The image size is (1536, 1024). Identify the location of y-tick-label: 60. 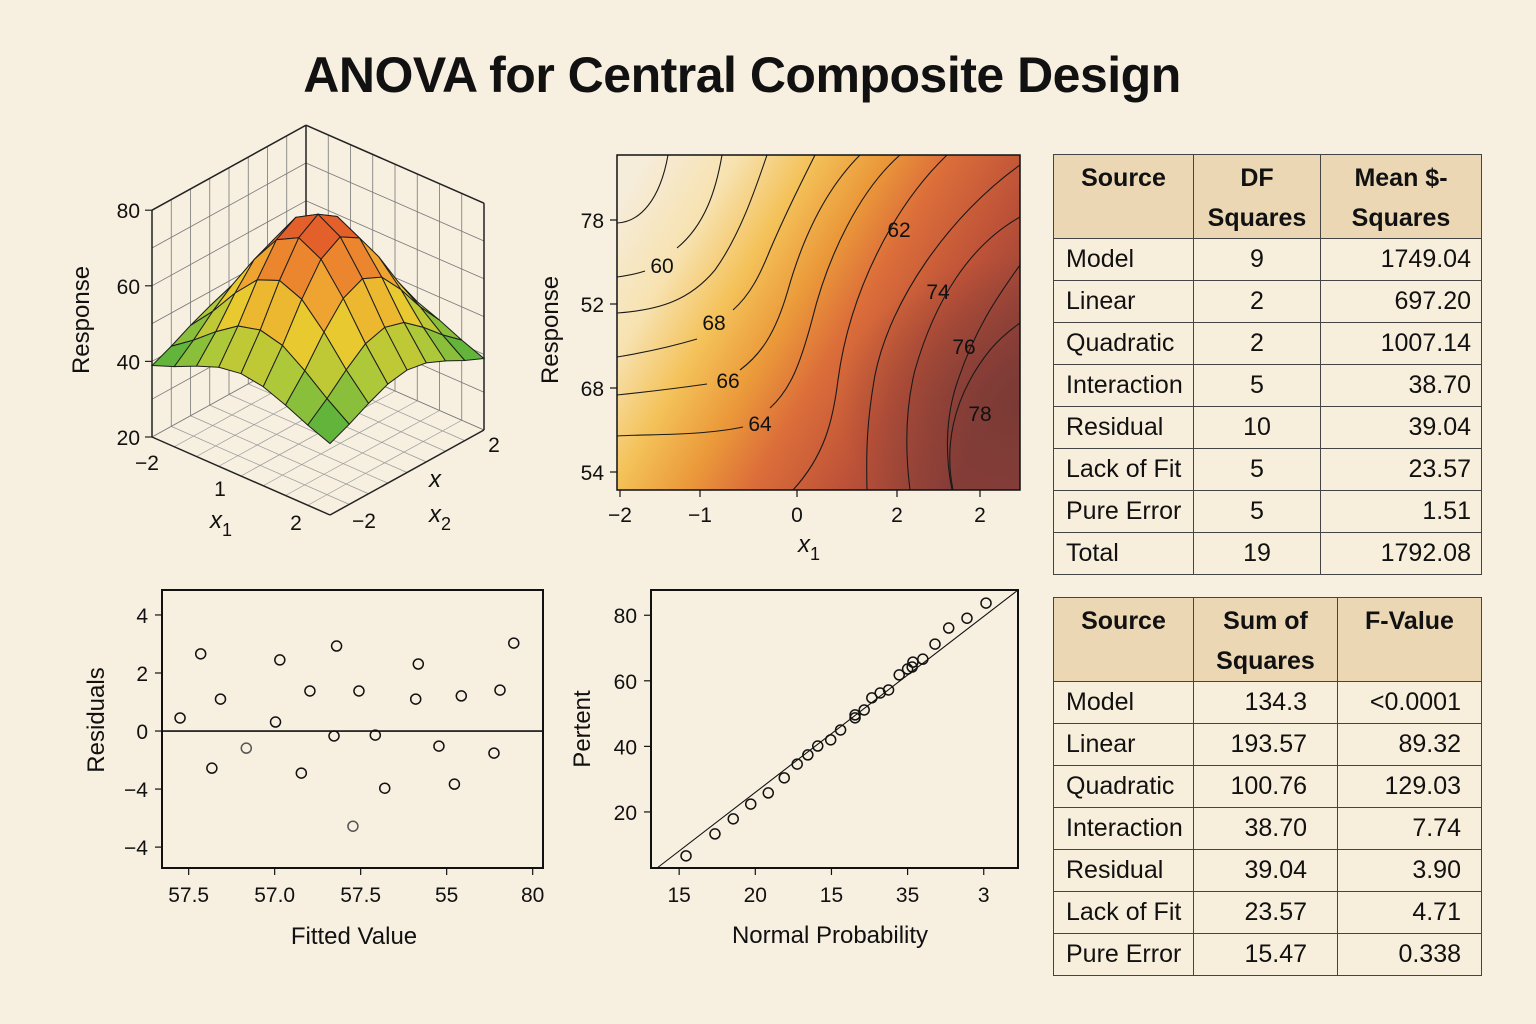
(625, 682).